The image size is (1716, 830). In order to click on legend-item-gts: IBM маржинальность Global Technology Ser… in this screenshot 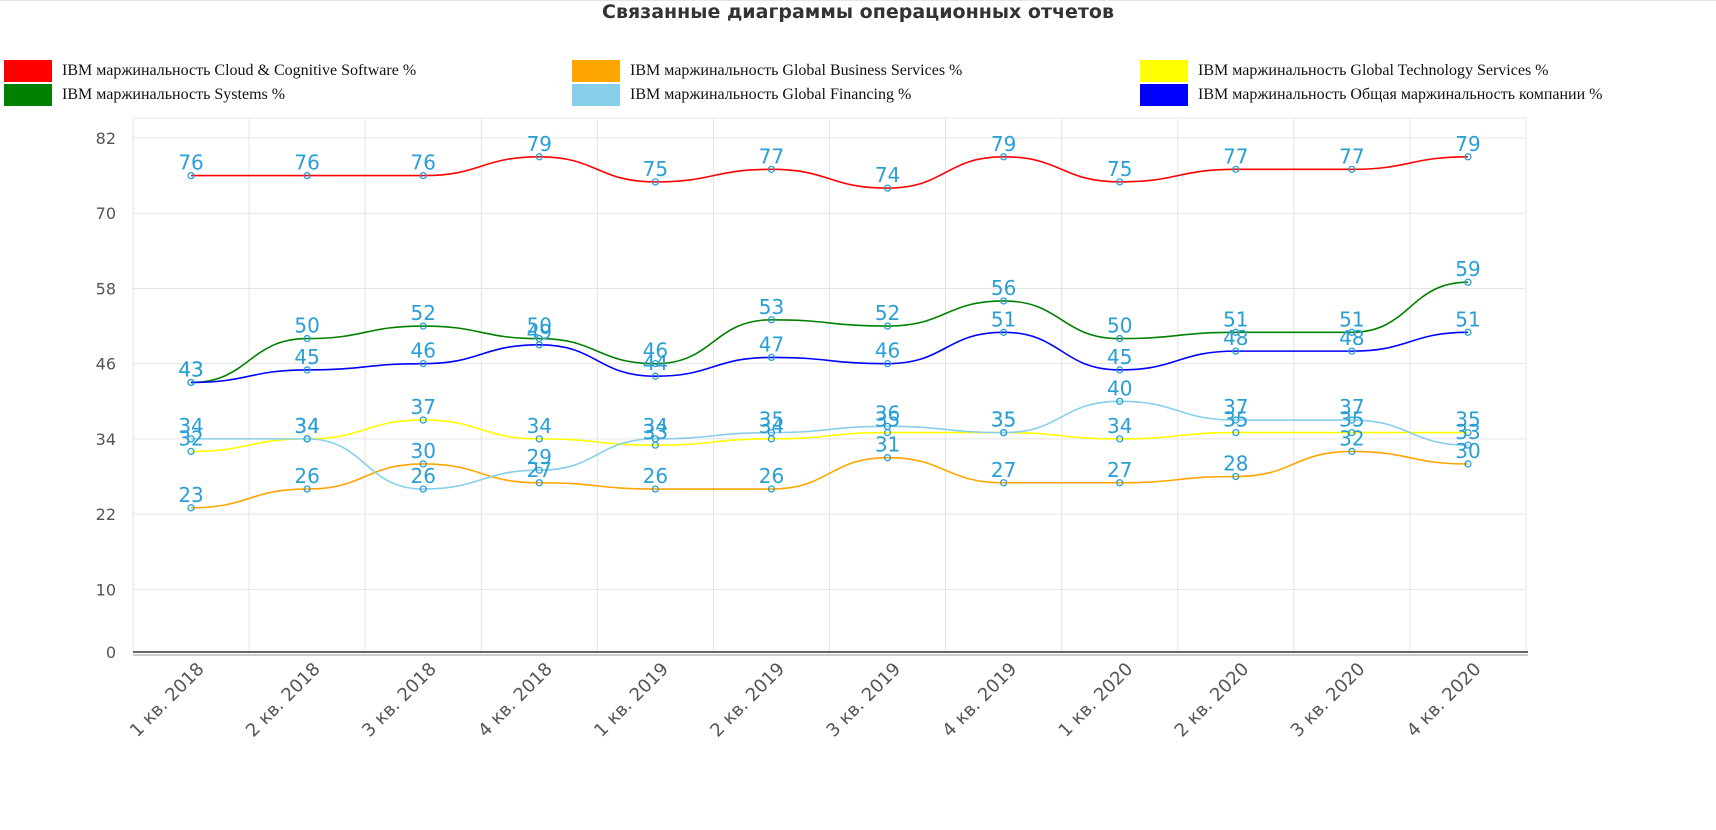, I will do `click(1344, 71)`.